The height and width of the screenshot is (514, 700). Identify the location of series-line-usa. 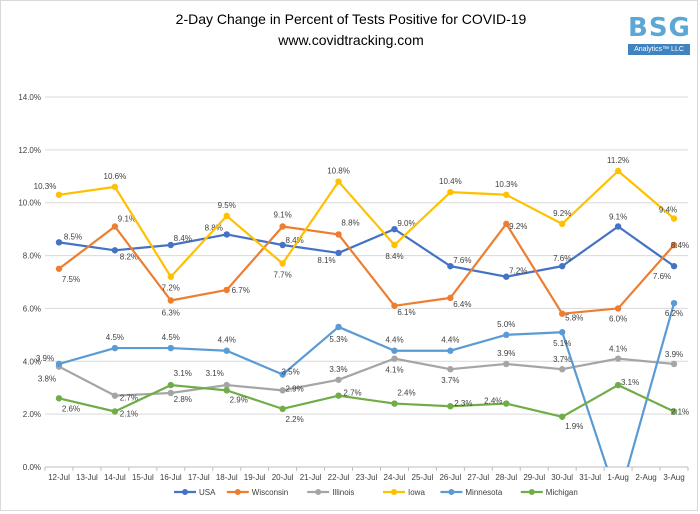
(366, 251).